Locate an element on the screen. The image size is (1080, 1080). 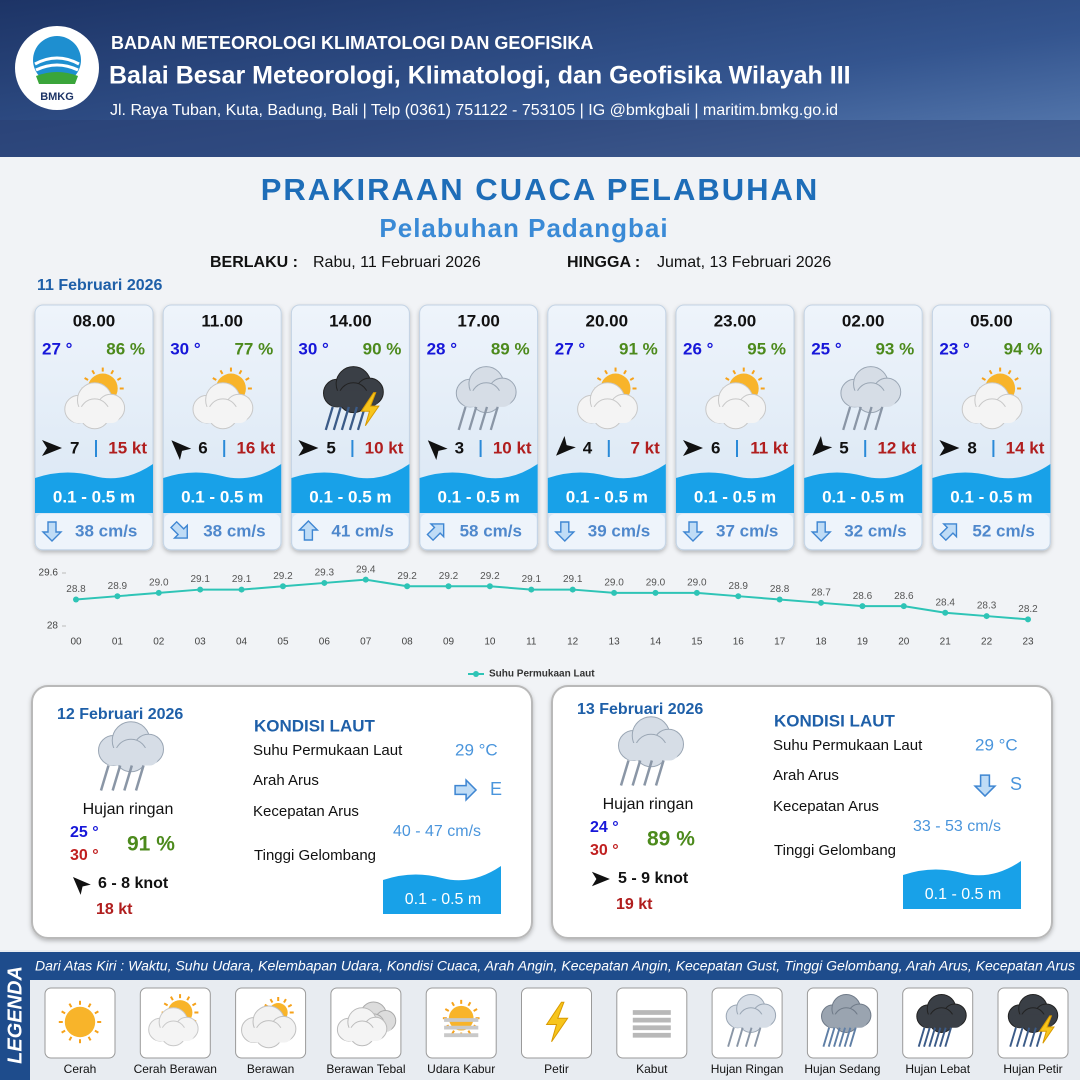
wind-speed: 5 is located at coordinates (330, 447).